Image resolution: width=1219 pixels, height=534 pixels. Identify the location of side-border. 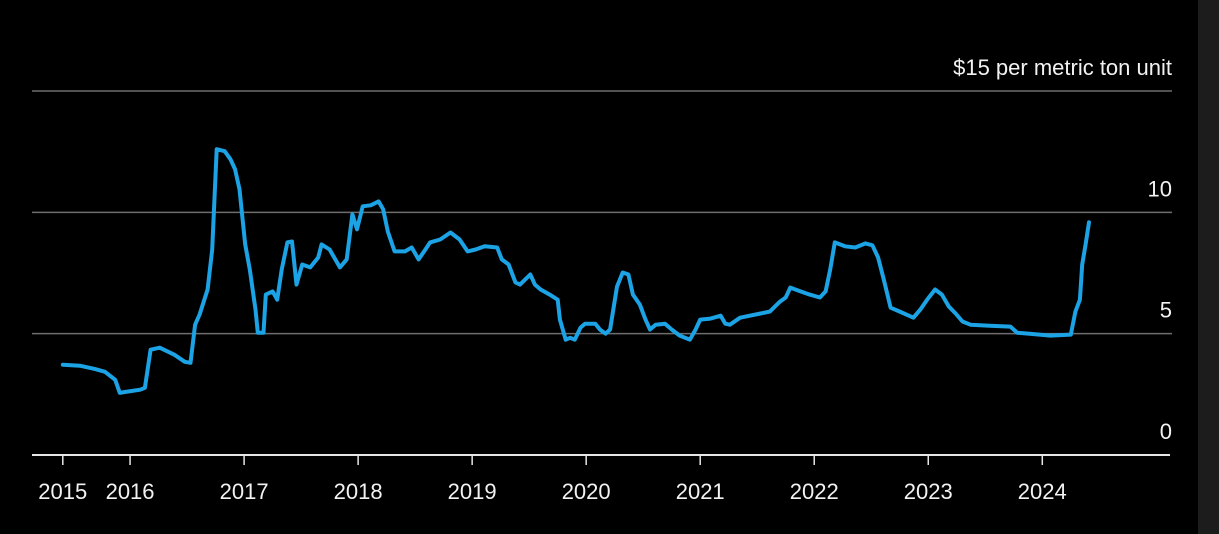
(1208, 267).